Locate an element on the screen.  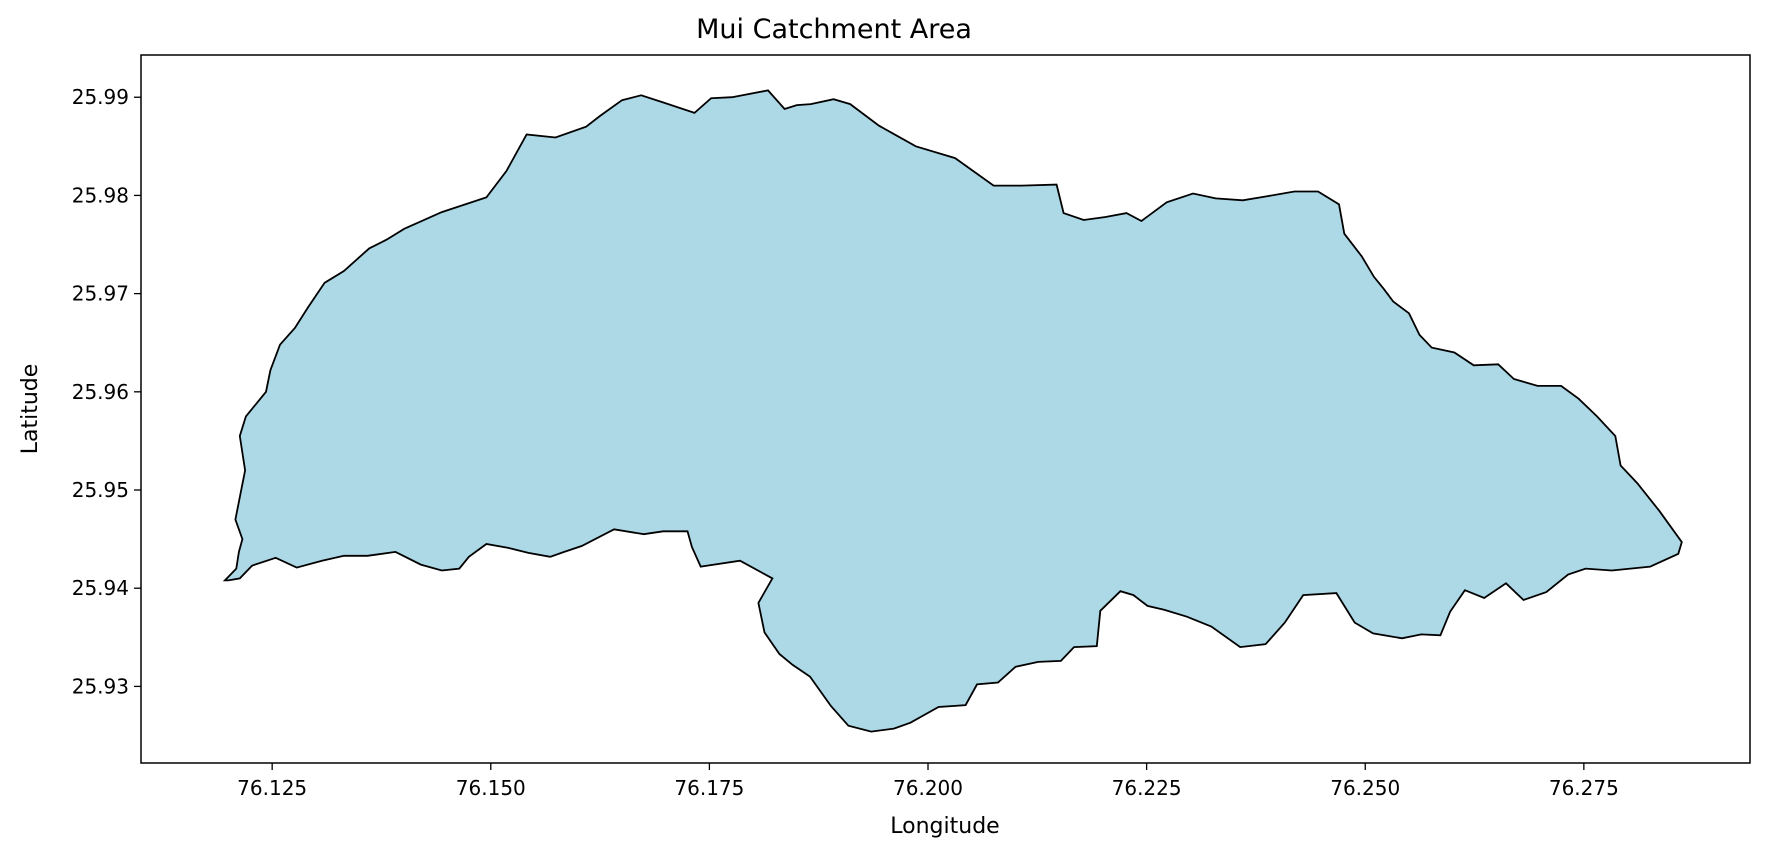
chart-title: Mui Catchment Area is located at coordinates (834, 29).